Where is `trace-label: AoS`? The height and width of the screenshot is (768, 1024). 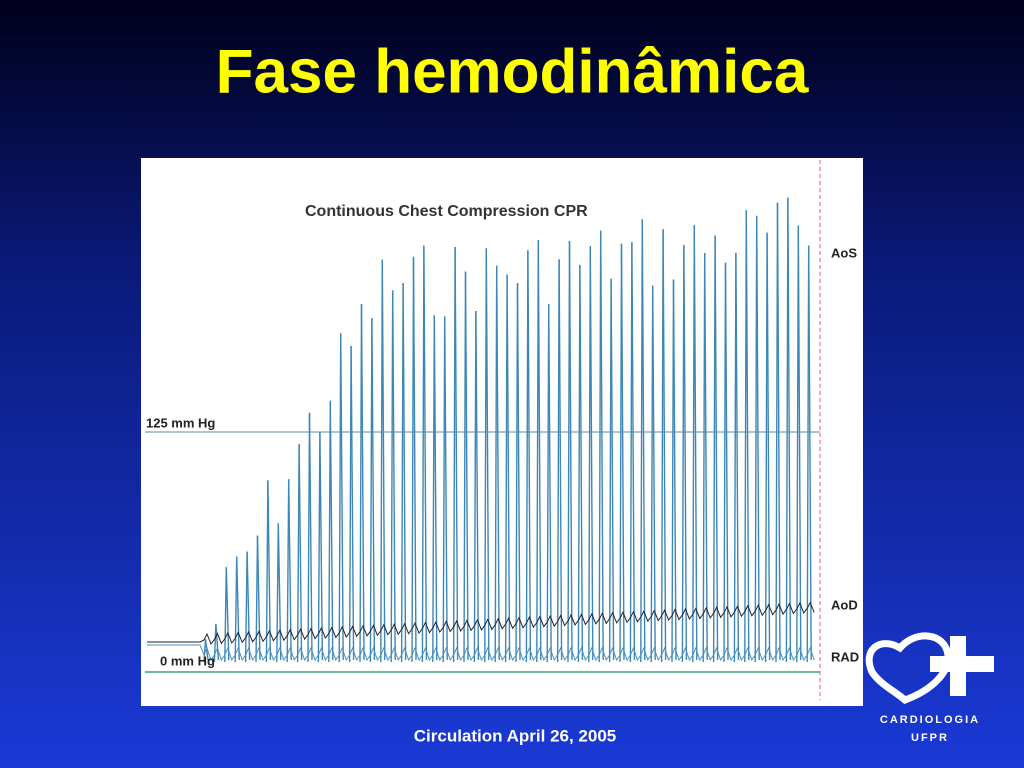 trace-label: AoS is located at coordinates (844, 252).